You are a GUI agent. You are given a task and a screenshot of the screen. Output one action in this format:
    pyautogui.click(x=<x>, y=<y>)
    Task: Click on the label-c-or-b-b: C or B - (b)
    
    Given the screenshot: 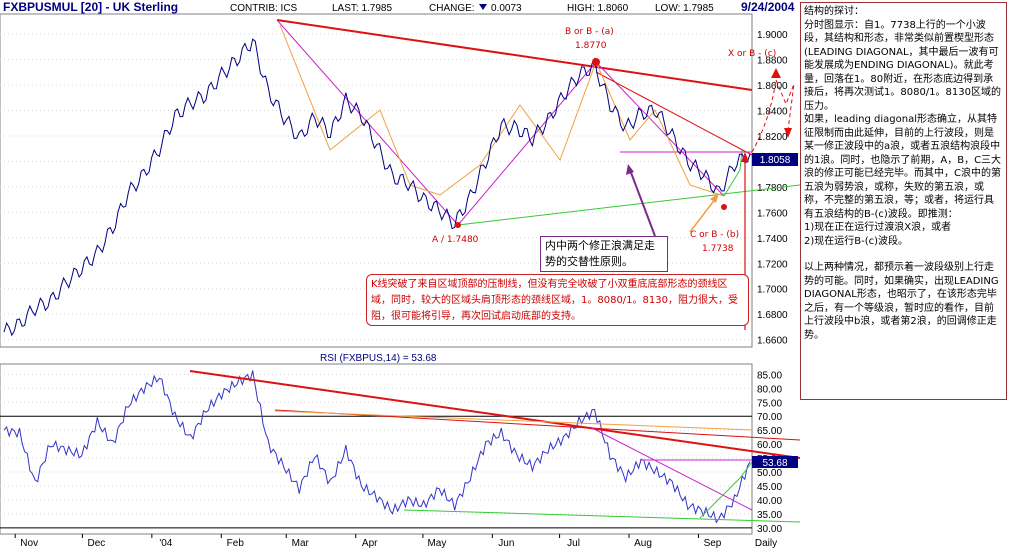 What is the action you would take?
    pyautogui.click(x=714, y=235)
    